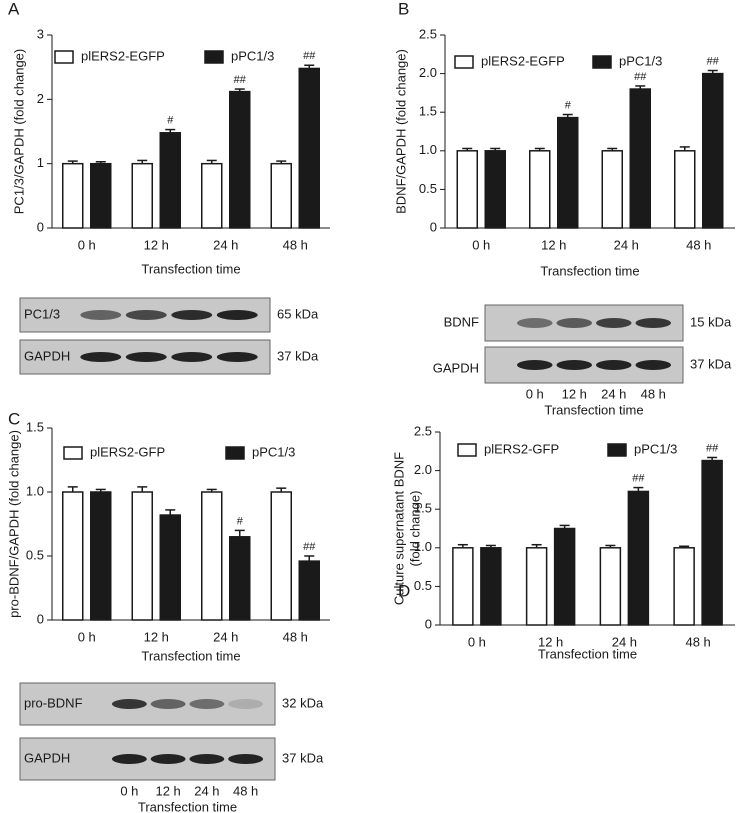 The width and height of the screenshot is (743, 813). What do you see at coordinates (14, 418) in the screenshot?
I see `panel-letter: C` at bounding box center [14, 418].